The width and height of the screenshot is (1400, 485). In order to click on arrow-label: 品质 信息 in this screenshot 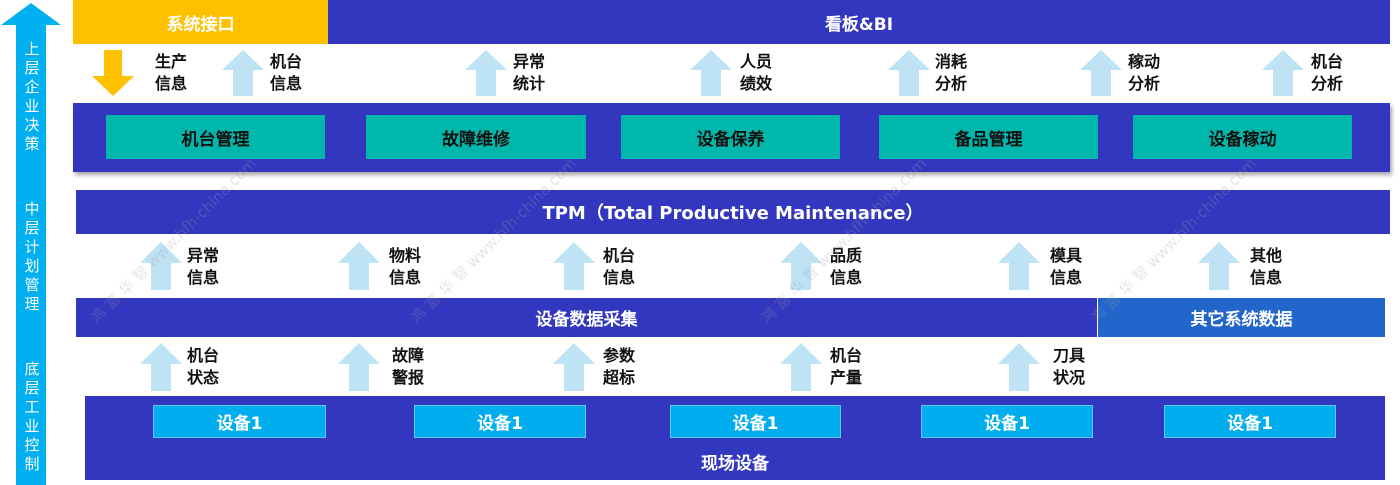, I will do `click(860, 267)`.